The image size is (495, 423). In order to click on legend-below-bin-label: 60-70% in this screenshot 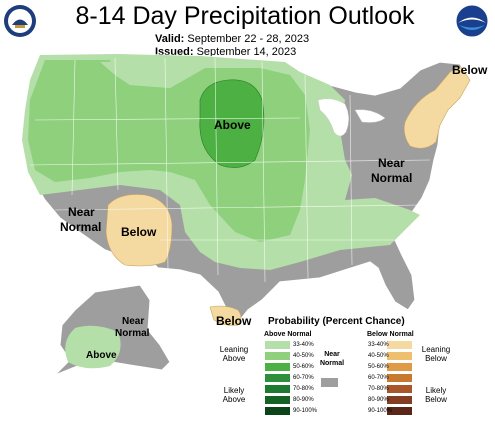, I will do `click(378, 378)`.